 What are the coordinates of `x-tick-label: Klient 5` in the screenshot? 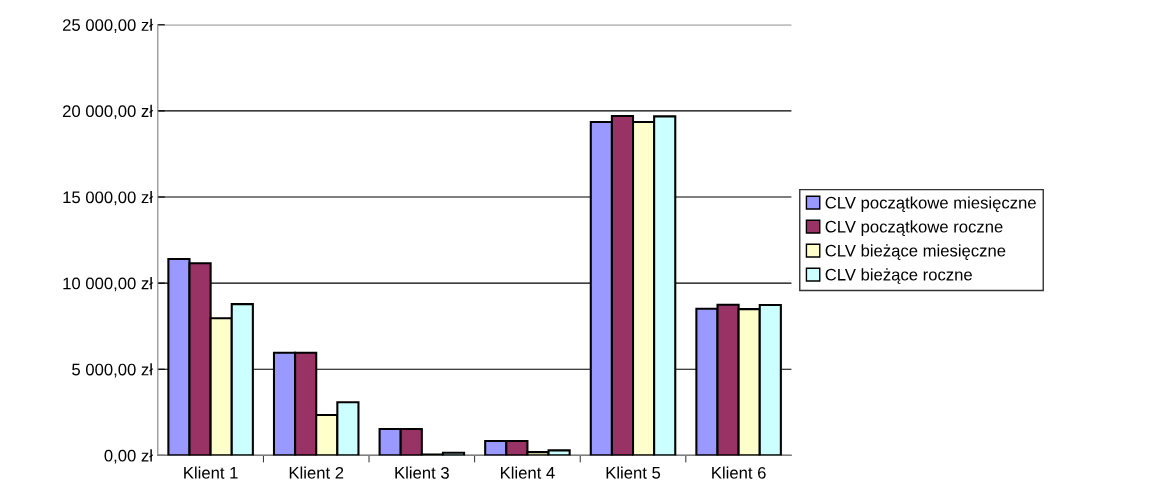 It's located at (633, 472).